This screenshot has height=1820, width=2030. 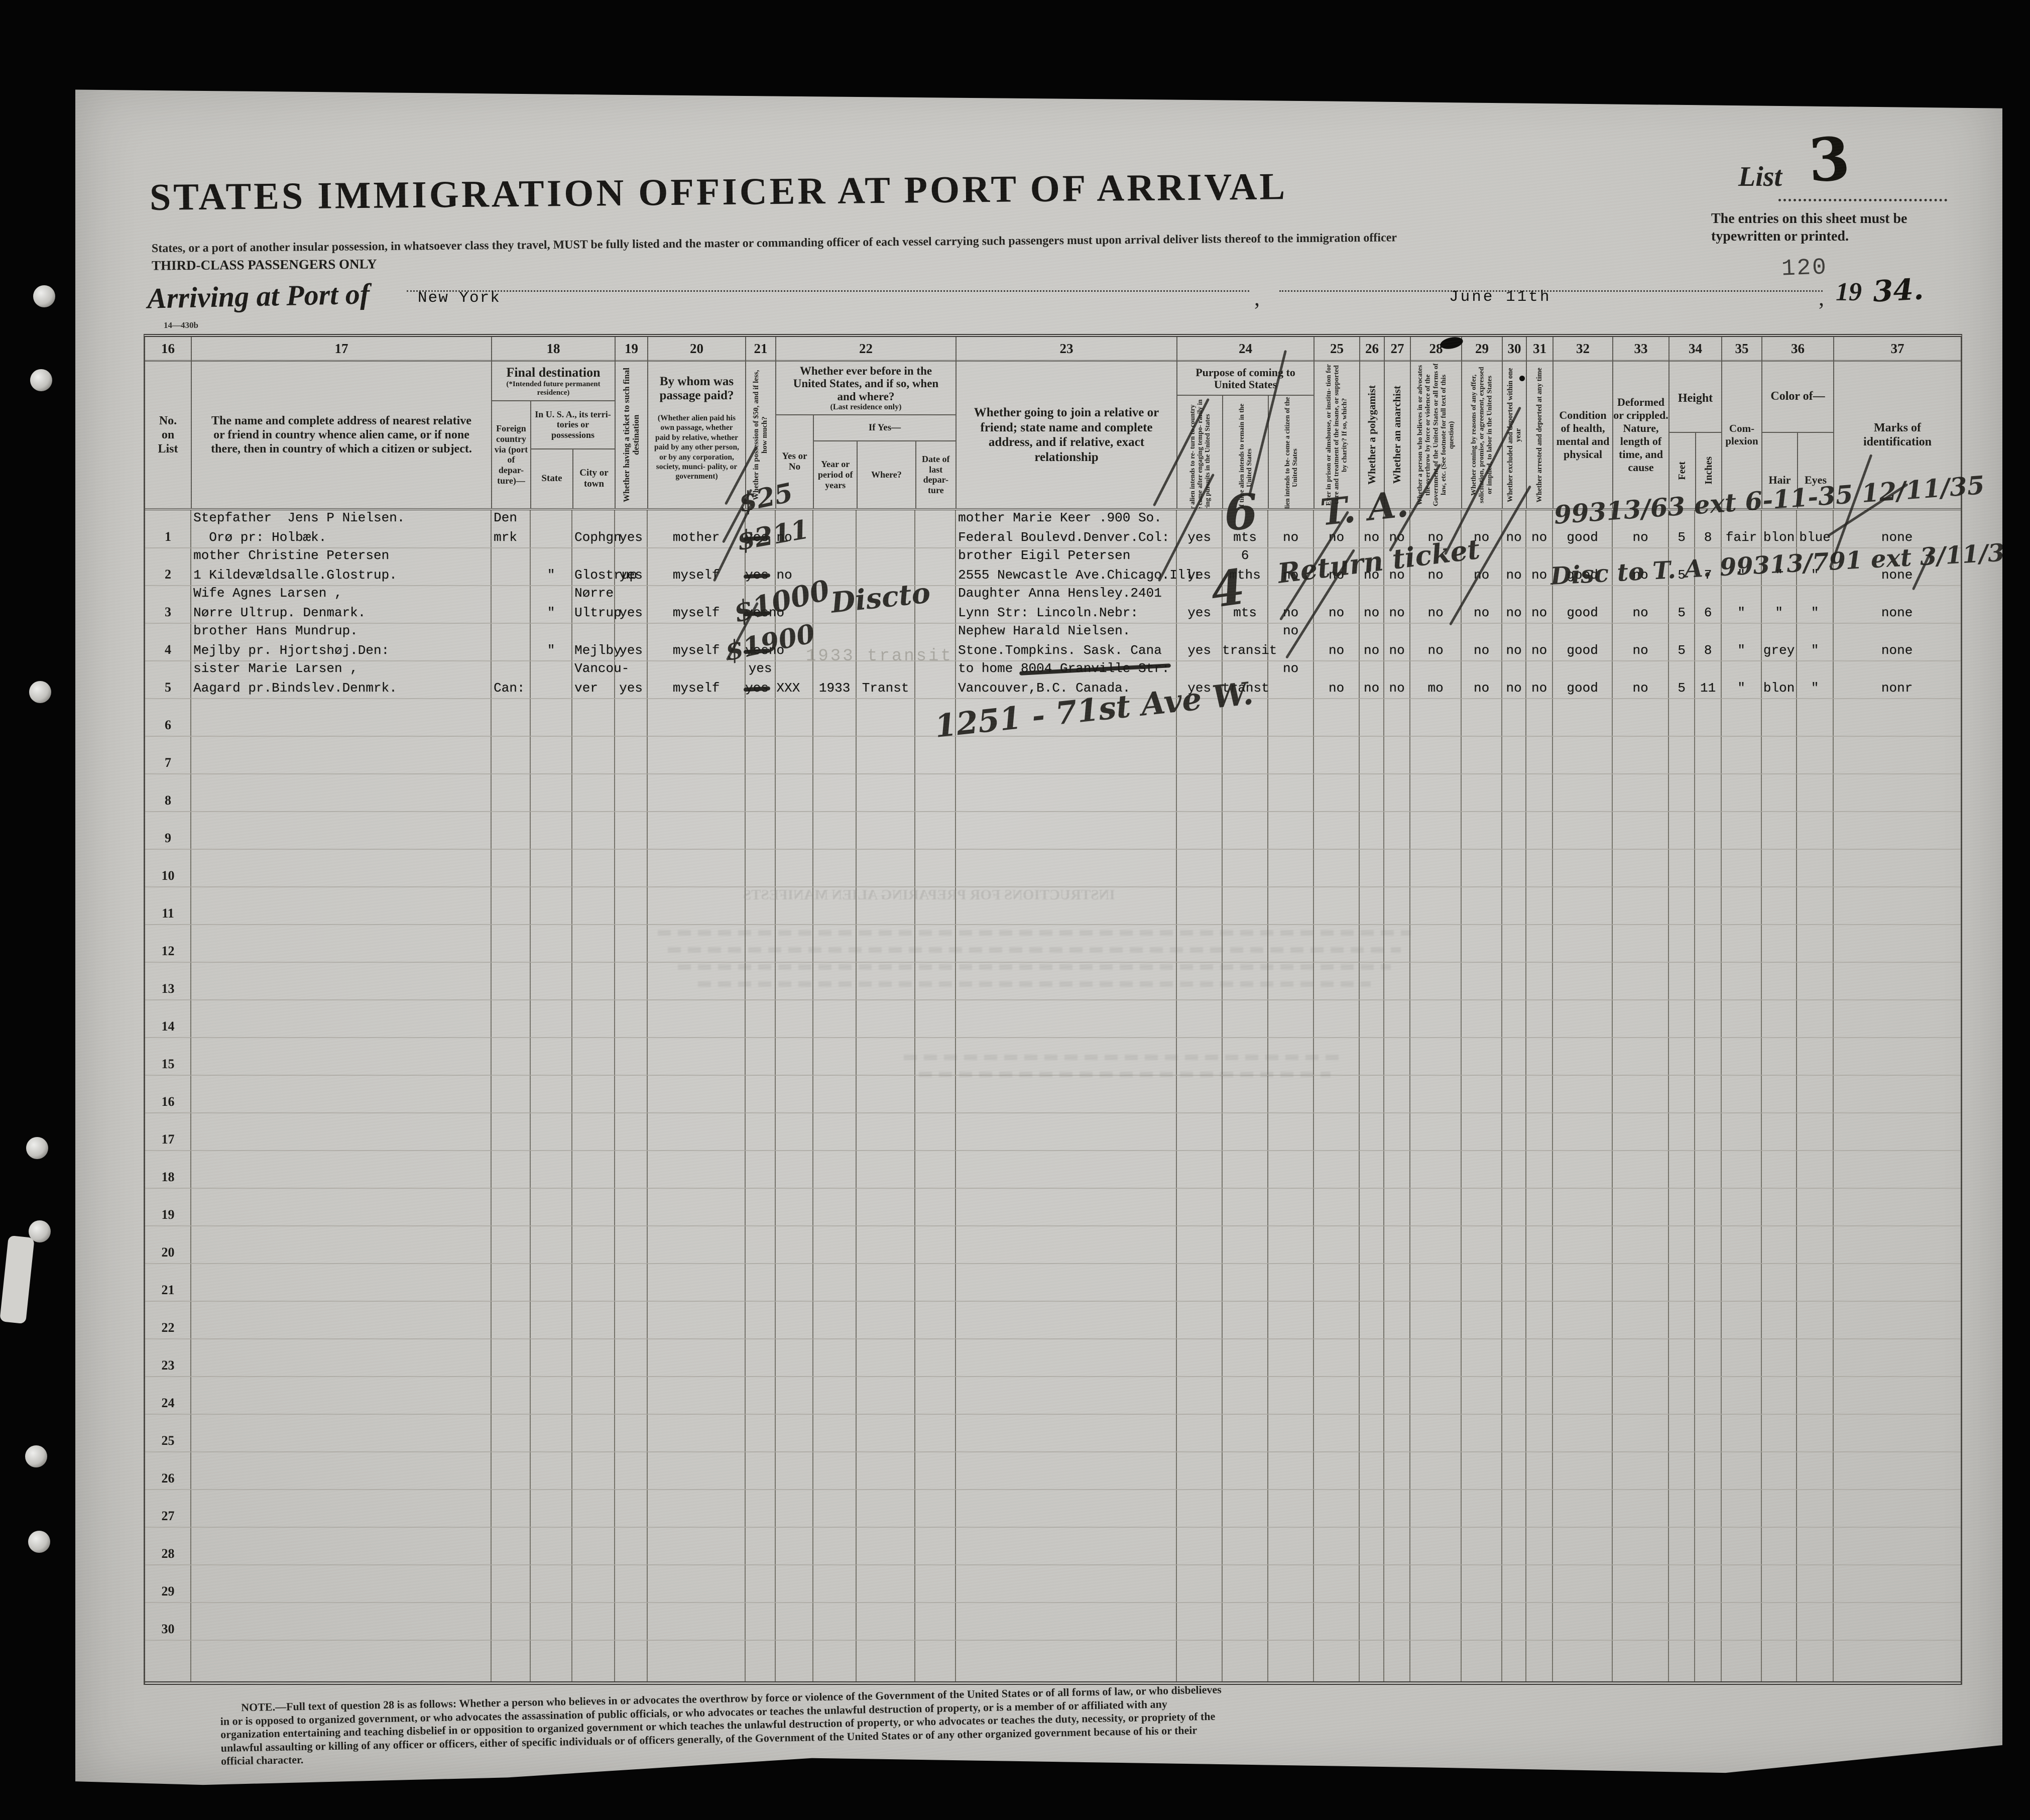 I want to click on cell-line: Federal Boulevd.Denver.Col:, so click(x=1064, y=538).